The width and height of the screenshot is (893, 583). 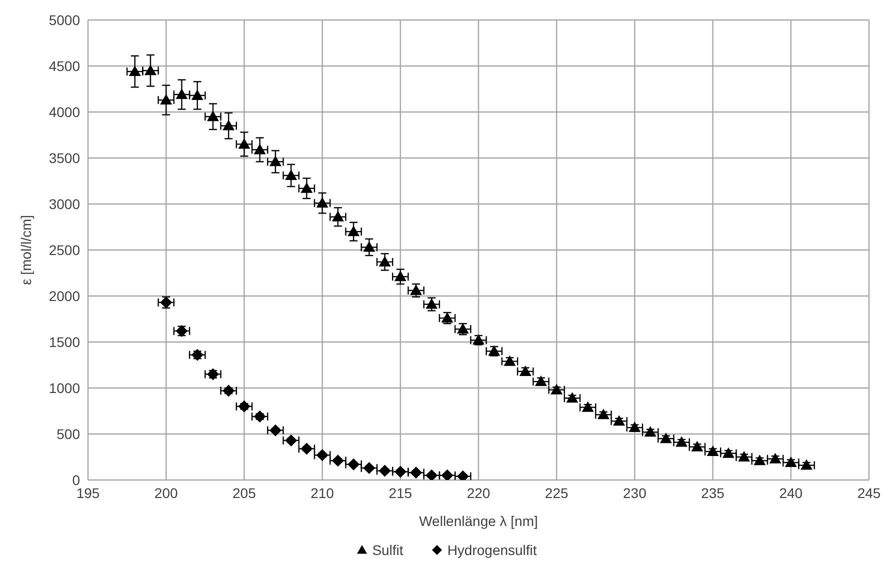 What do you see at coordinates (556, 492) in the screenshot?
I see `x-tick-label: 225` at bounding box center [556, 492].